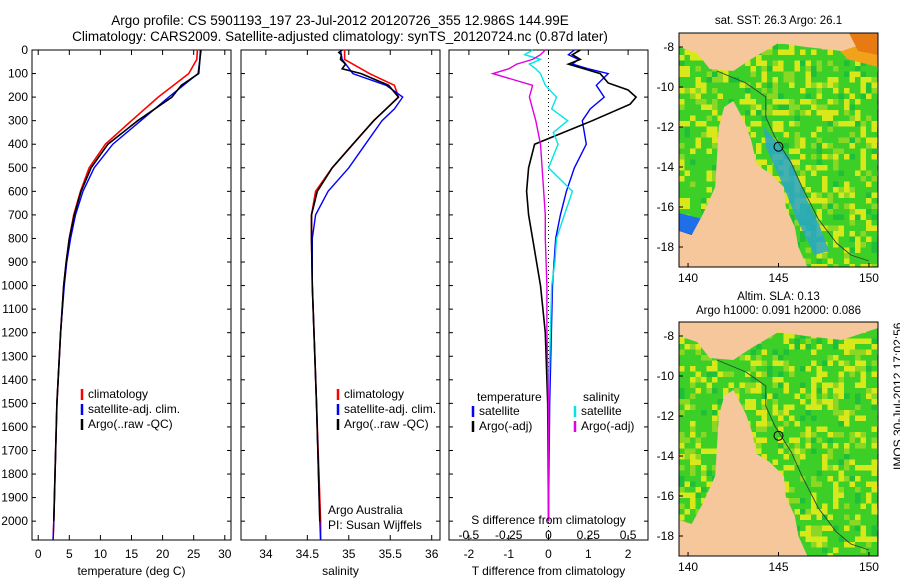 This screenshot has width=900, height=580. Describe the element at coordinates (18, 215) in the screenshot. I see `temperature-y-tick-label: 700` at that location.